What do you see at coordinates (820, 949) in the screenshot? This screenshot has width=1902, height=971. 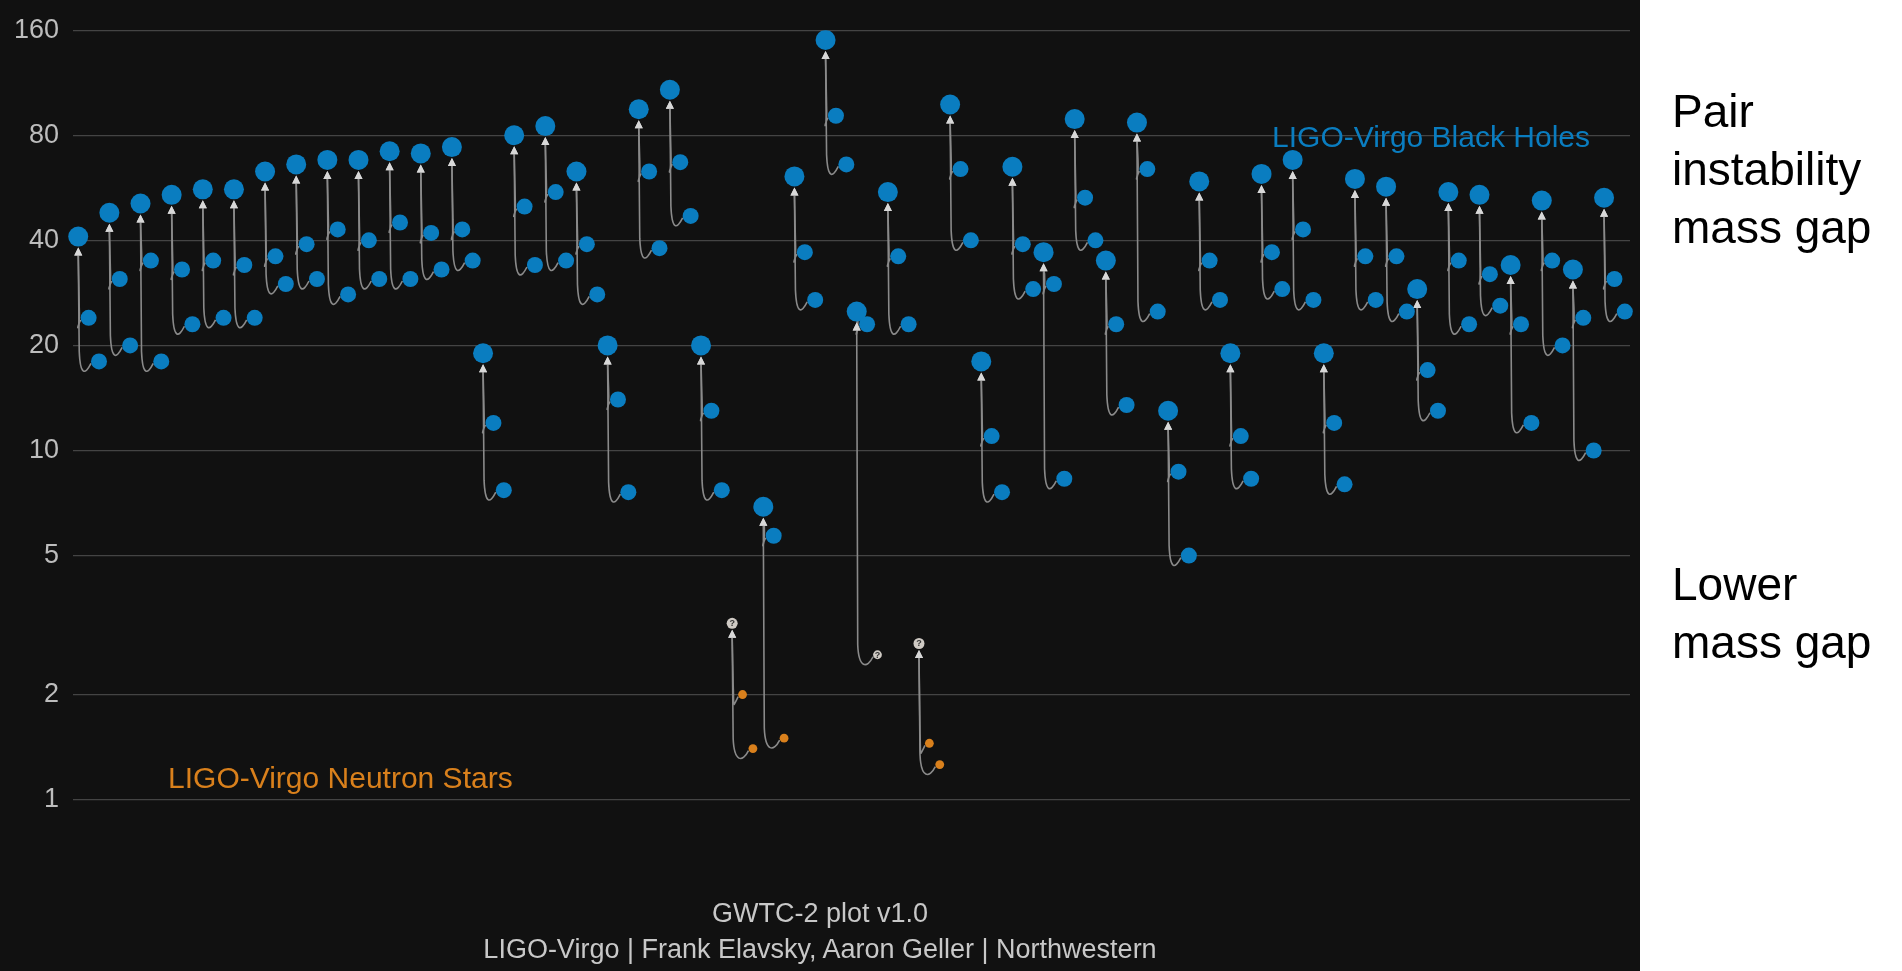 I see `text: LIGO-Virgo | Frank Elavsky, Aaron Geller | Northwestern` at bounding box center [820, 949].